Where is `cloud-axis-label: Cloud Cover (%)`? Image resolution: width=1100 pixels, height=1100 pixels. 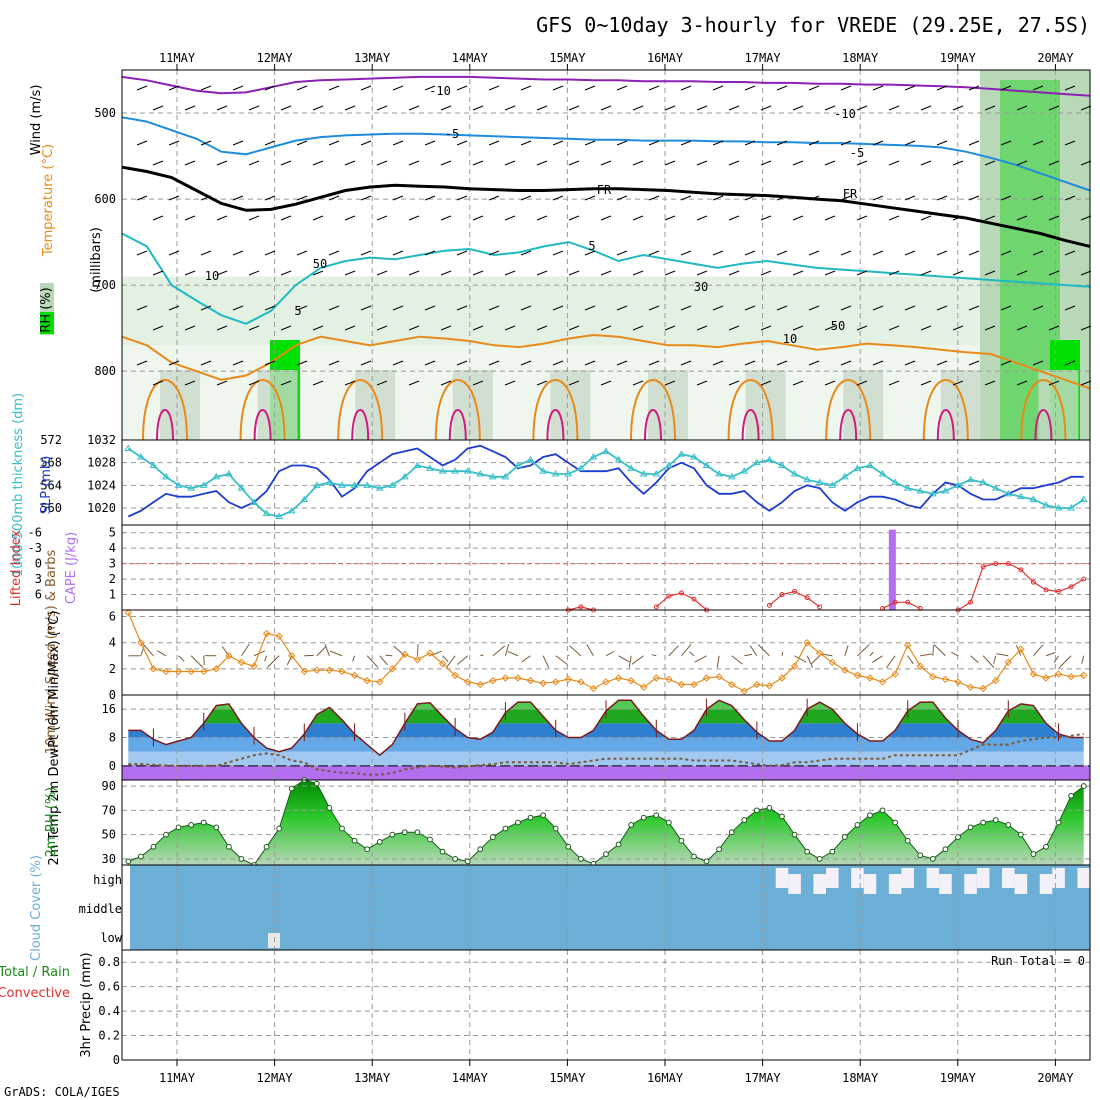
cloud-axis-label: Cloud Cover (%) is located at coordinates (36, 908).